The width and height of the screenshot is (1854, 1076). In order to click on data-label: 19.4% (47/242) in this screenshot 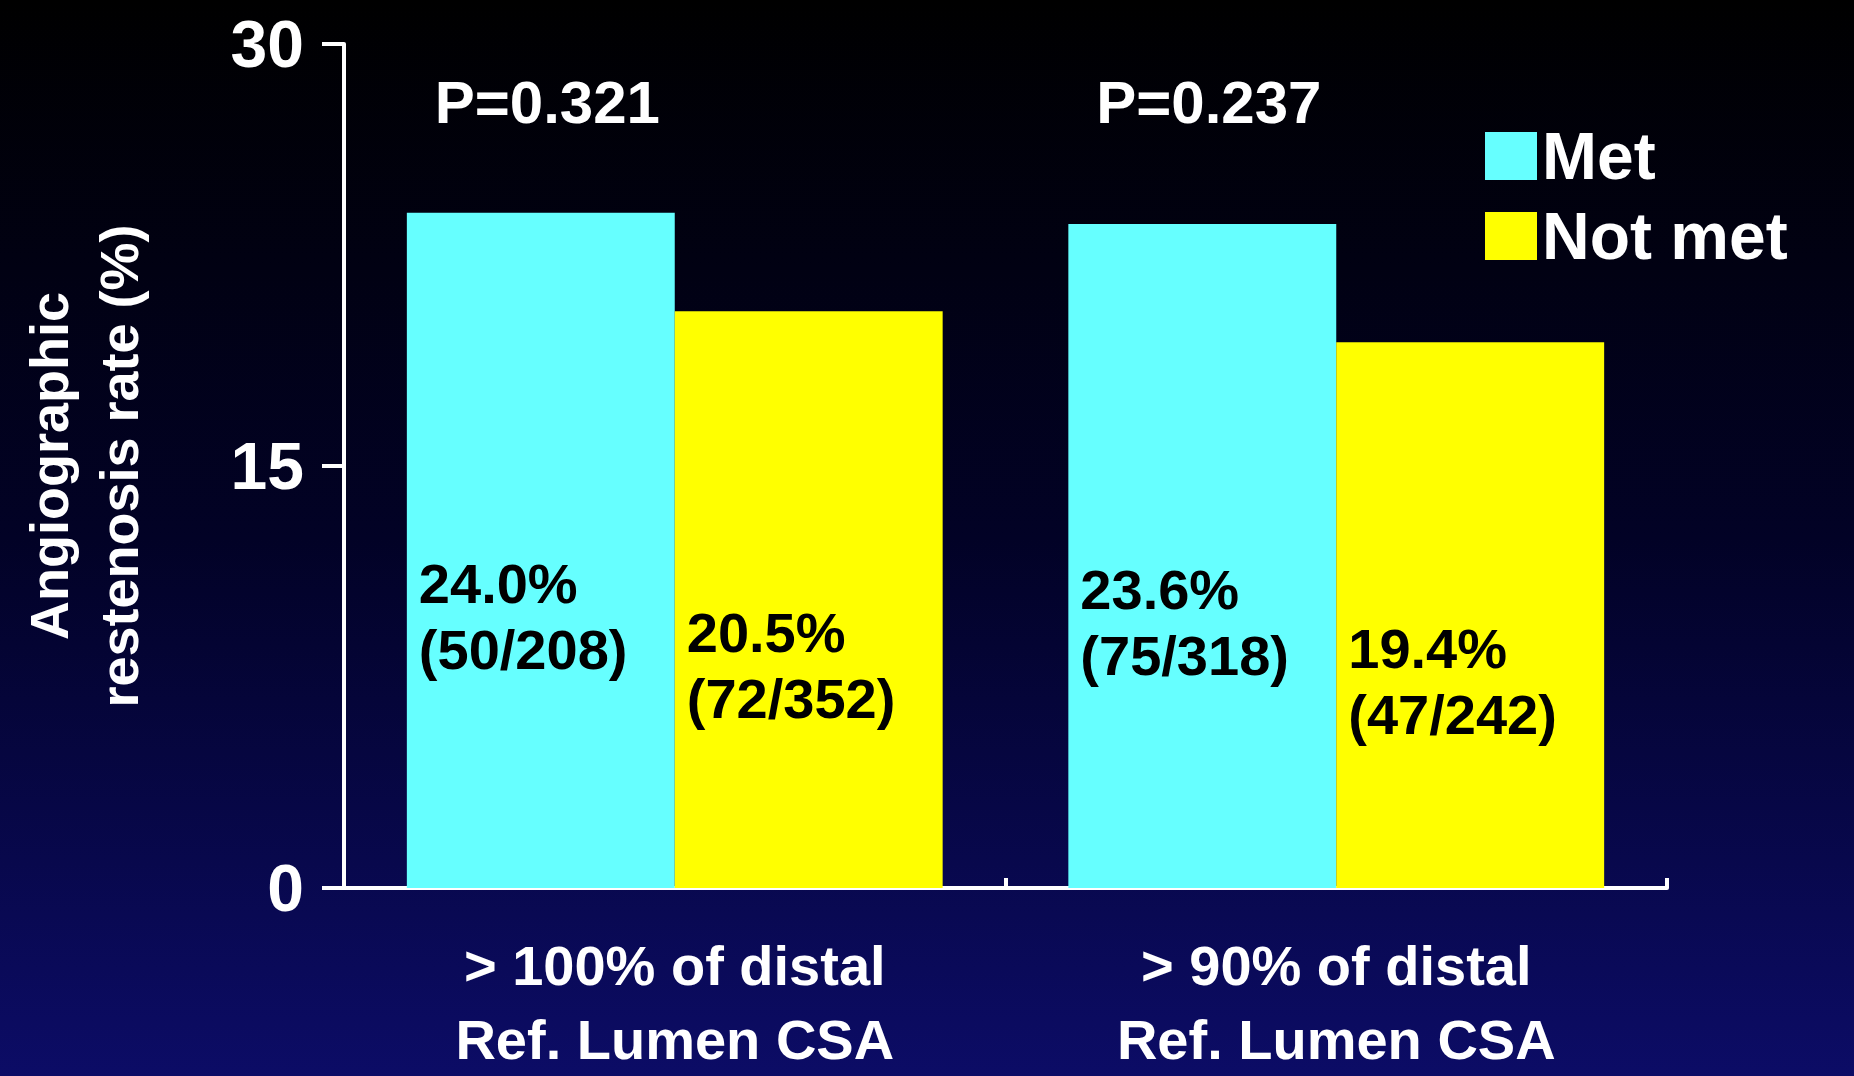, I will do `click(1452, 681)`.